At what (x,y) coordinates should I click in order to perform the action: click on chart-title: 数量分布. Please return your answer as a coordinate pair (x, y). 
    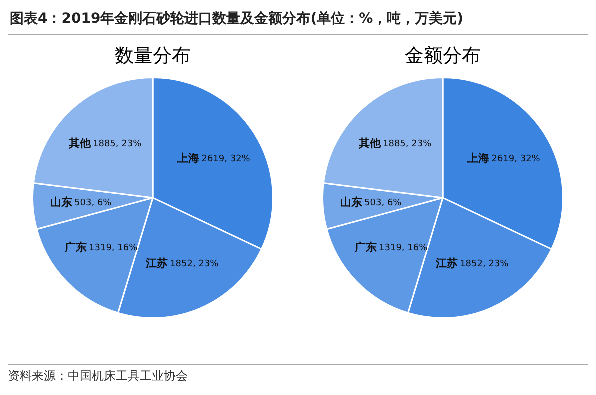
    Looking at the image, I should click on (153, 56).